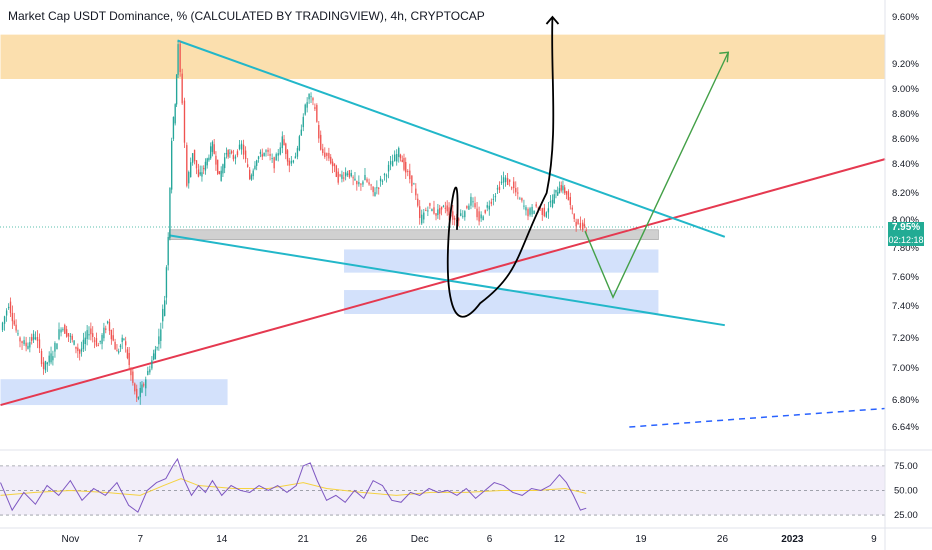 The image size is (932, 550). What do you see at coordinates (905, 139) in the screenshot?
I see `price-tick-label: 8.60%` at bounding box center [905, 139].